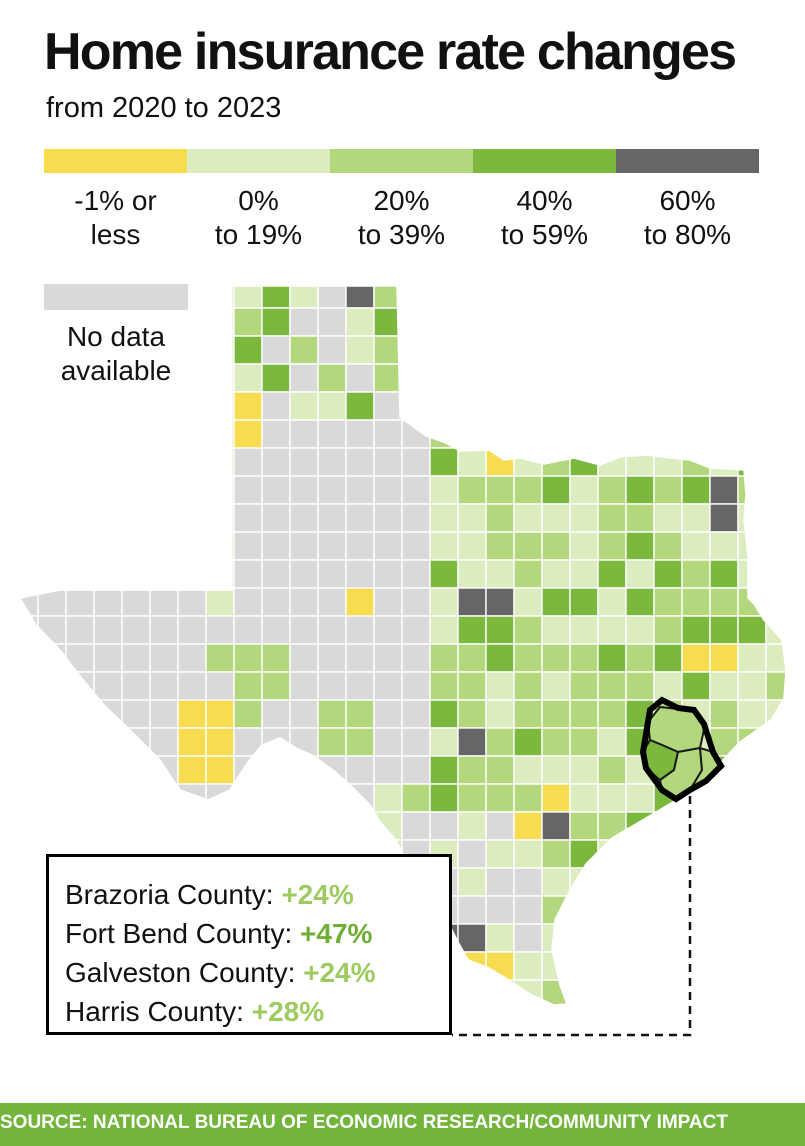 This screenshot has width=805, height=1146. Describe the element at coordinates (687, 234) in the screenshot. I see `legend-label-line: to 80%` at that location.